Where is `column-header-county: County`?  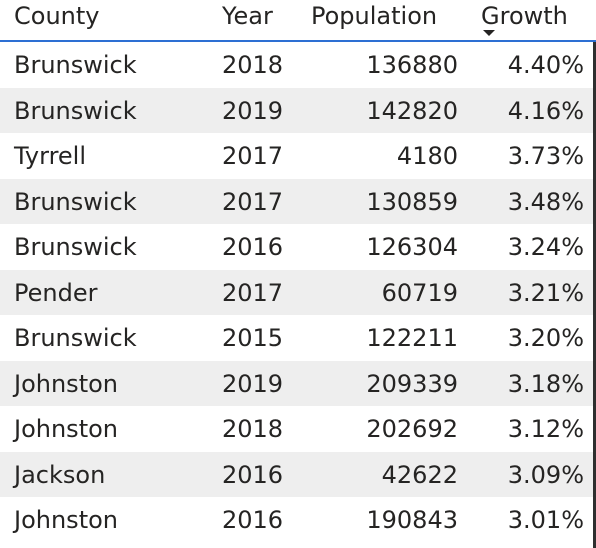
column-header-county: County is located at coordinates (56, 20).